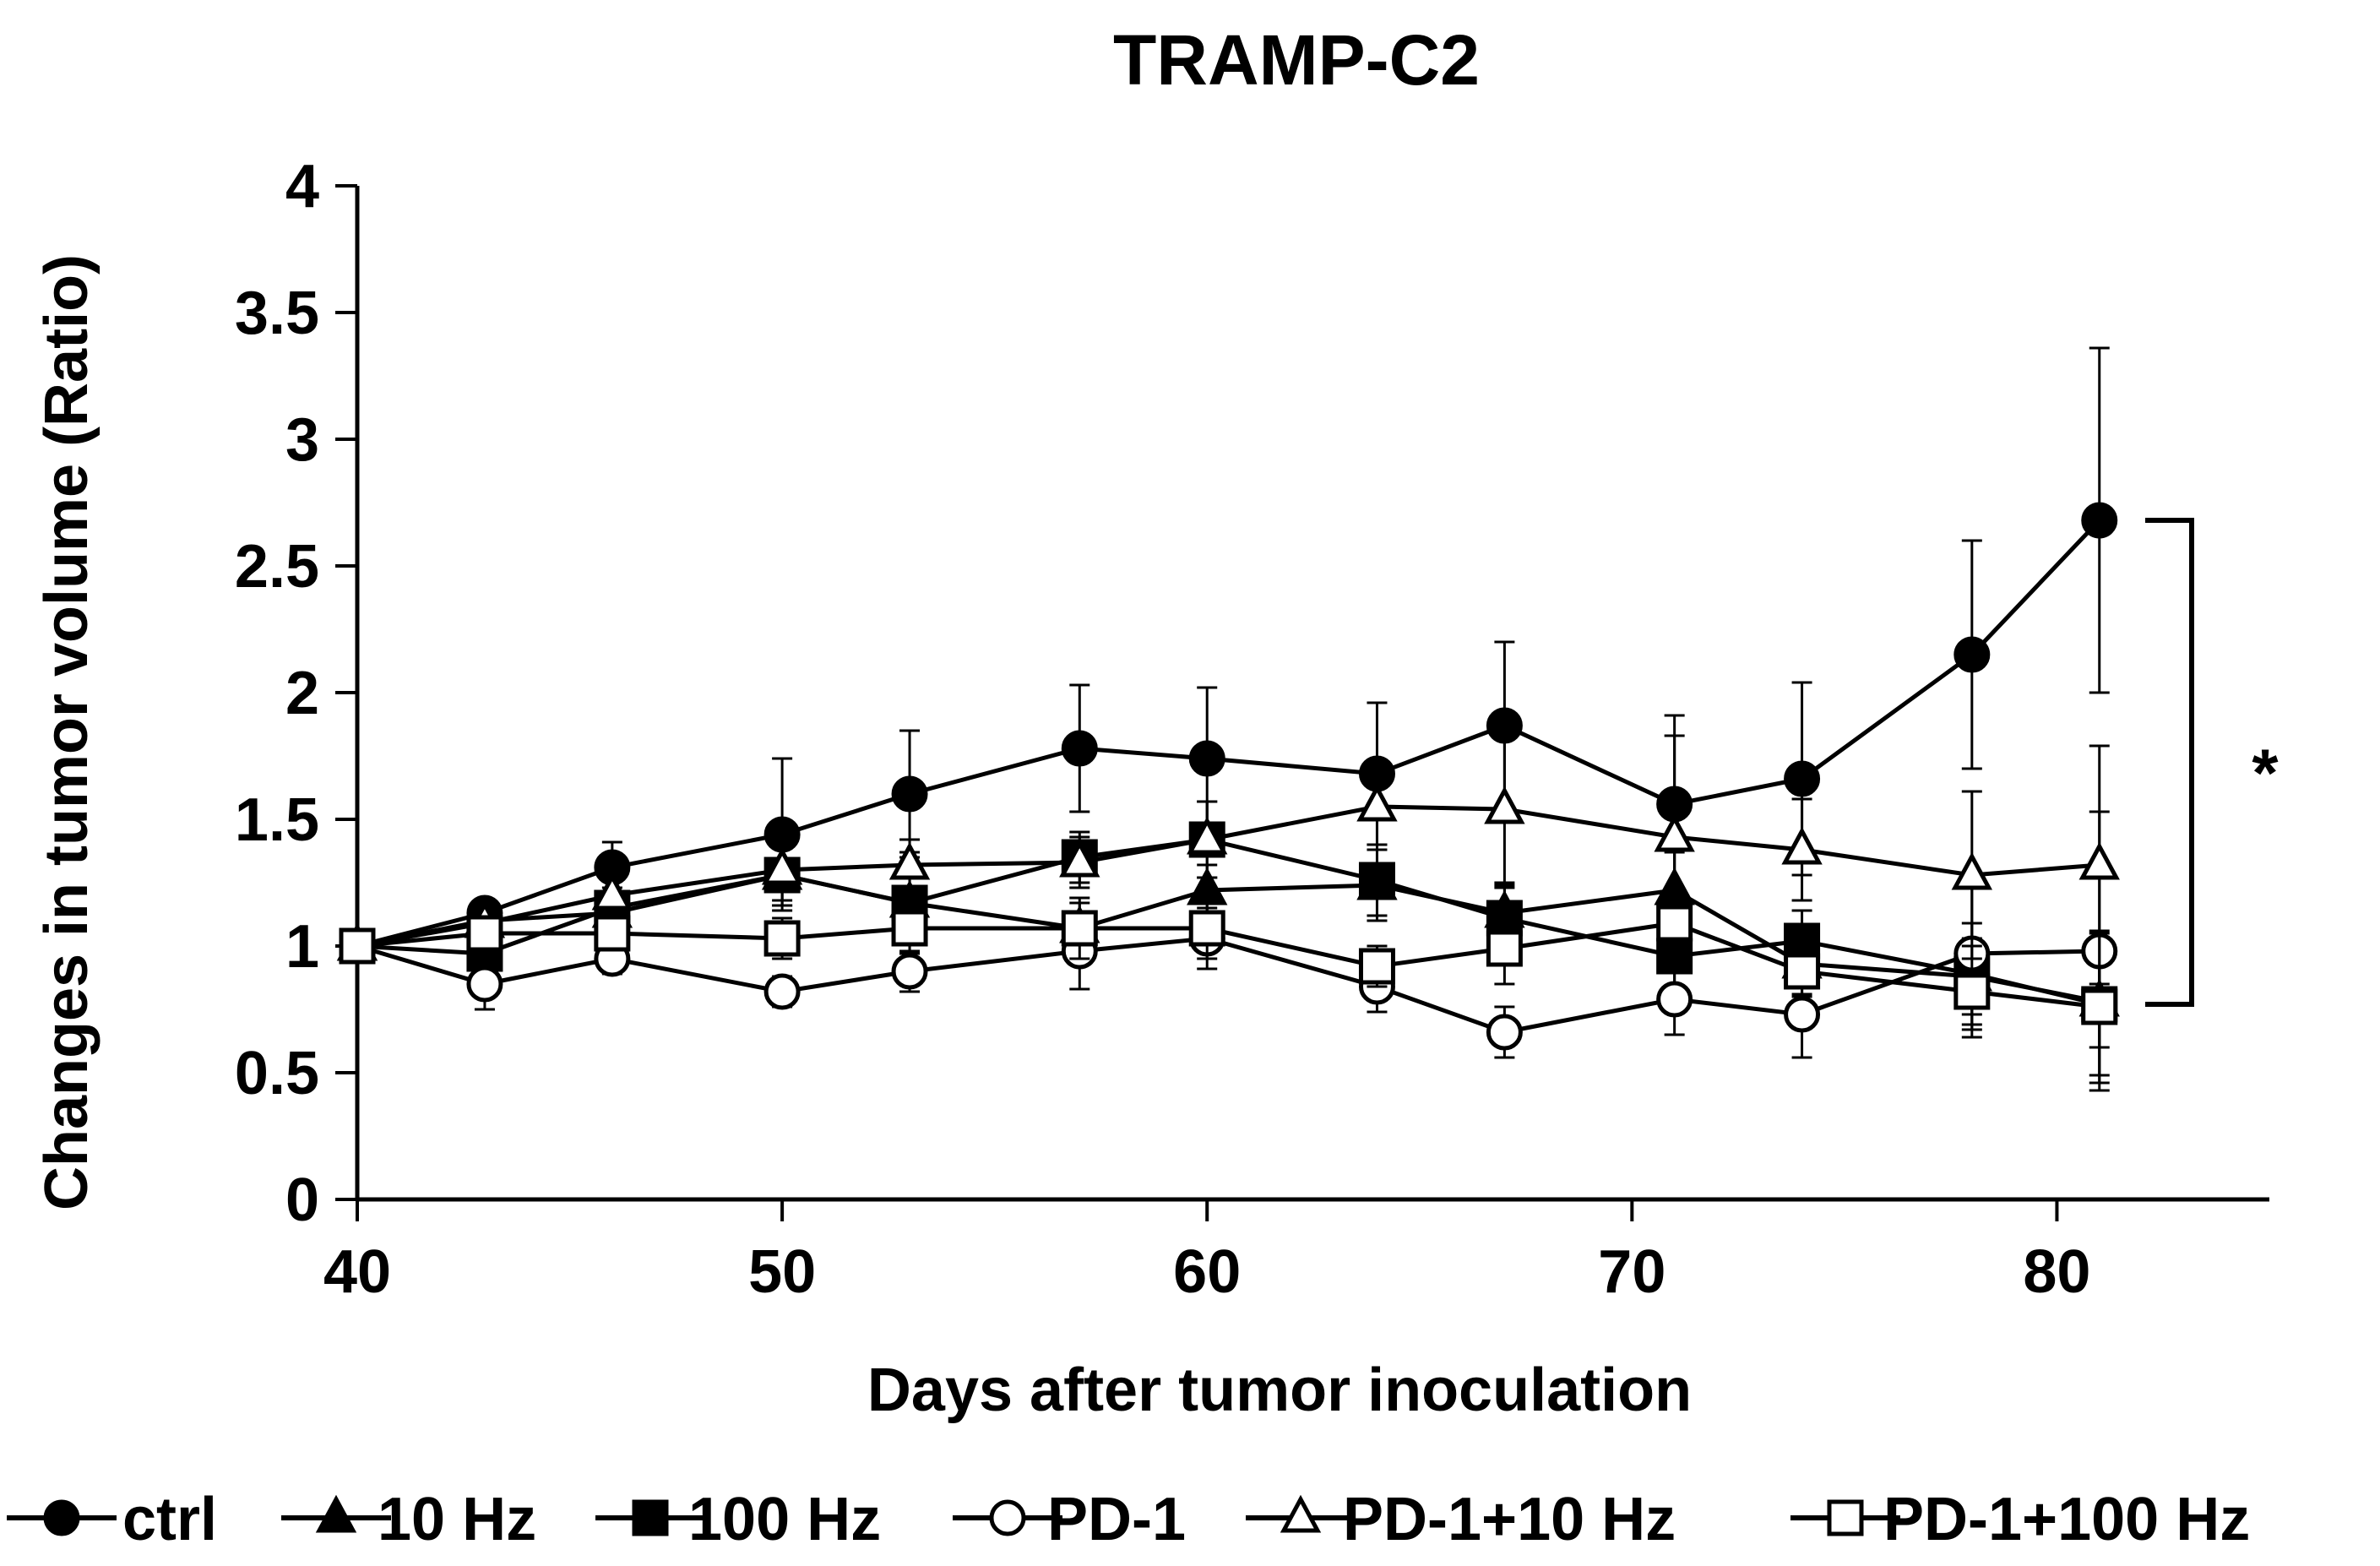  Describe the element at coordinates (457, 1519) in the screenshot. I see `legend-label: 10 Hz` at that location.